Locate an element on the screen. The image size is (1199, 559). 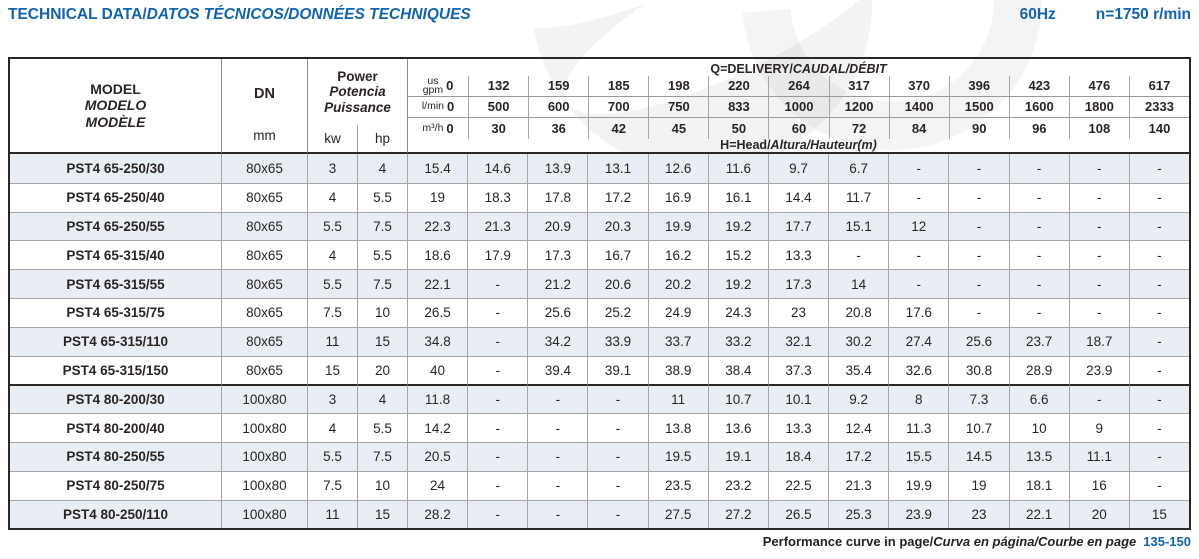
flow-value-cell: 700 is located at coordinates (618, 106).